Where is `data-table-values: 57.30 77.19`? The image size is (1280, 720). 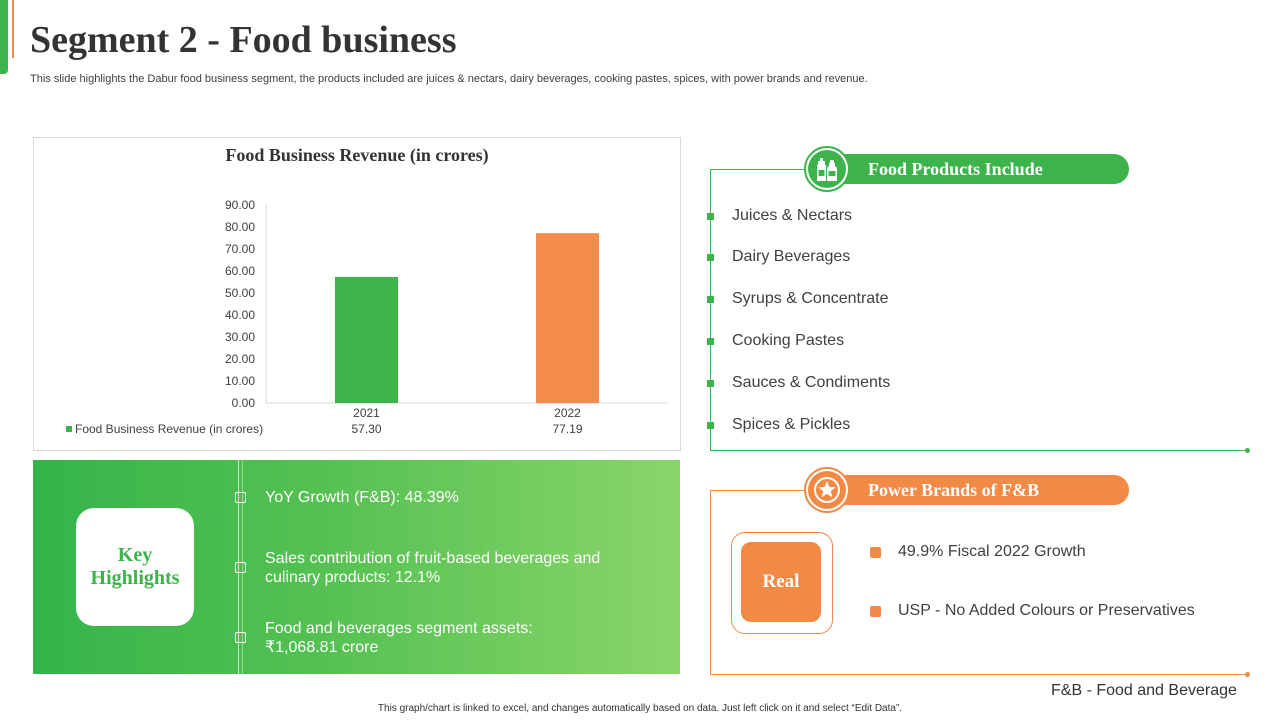 data-table-values: 57.30 77.19 is located at coordinates (466, 429).